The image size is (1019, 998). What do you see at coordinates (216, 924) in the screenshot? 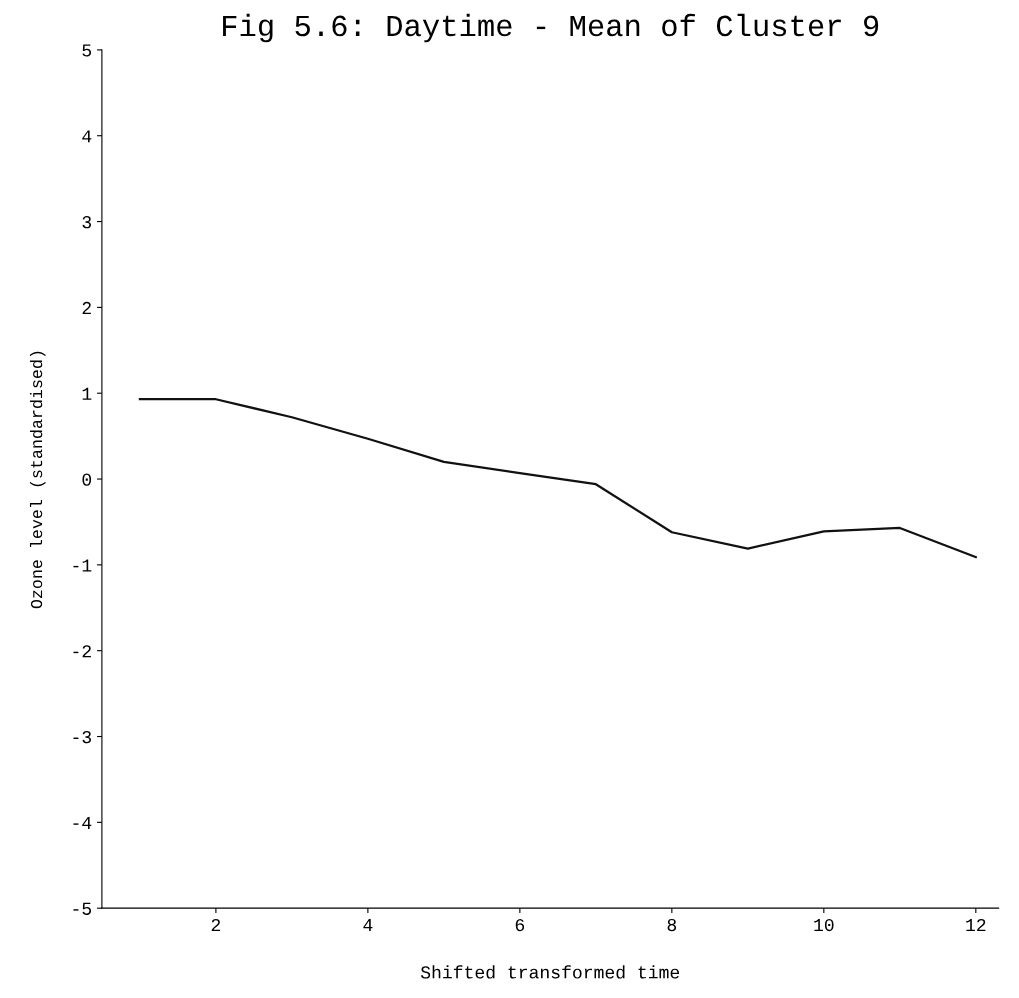
I see `x-tick-label: 2` at bounding box center [216, 924].